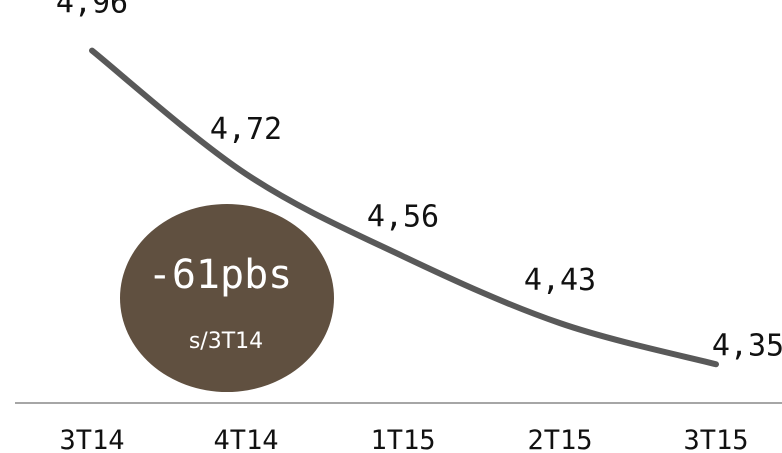 The image size is (782, 453). What do you see at coordinates (245, 439) in the screenshot?
I see `x-tick-label-4t14: 4T14` at bounding box center [245, 439].